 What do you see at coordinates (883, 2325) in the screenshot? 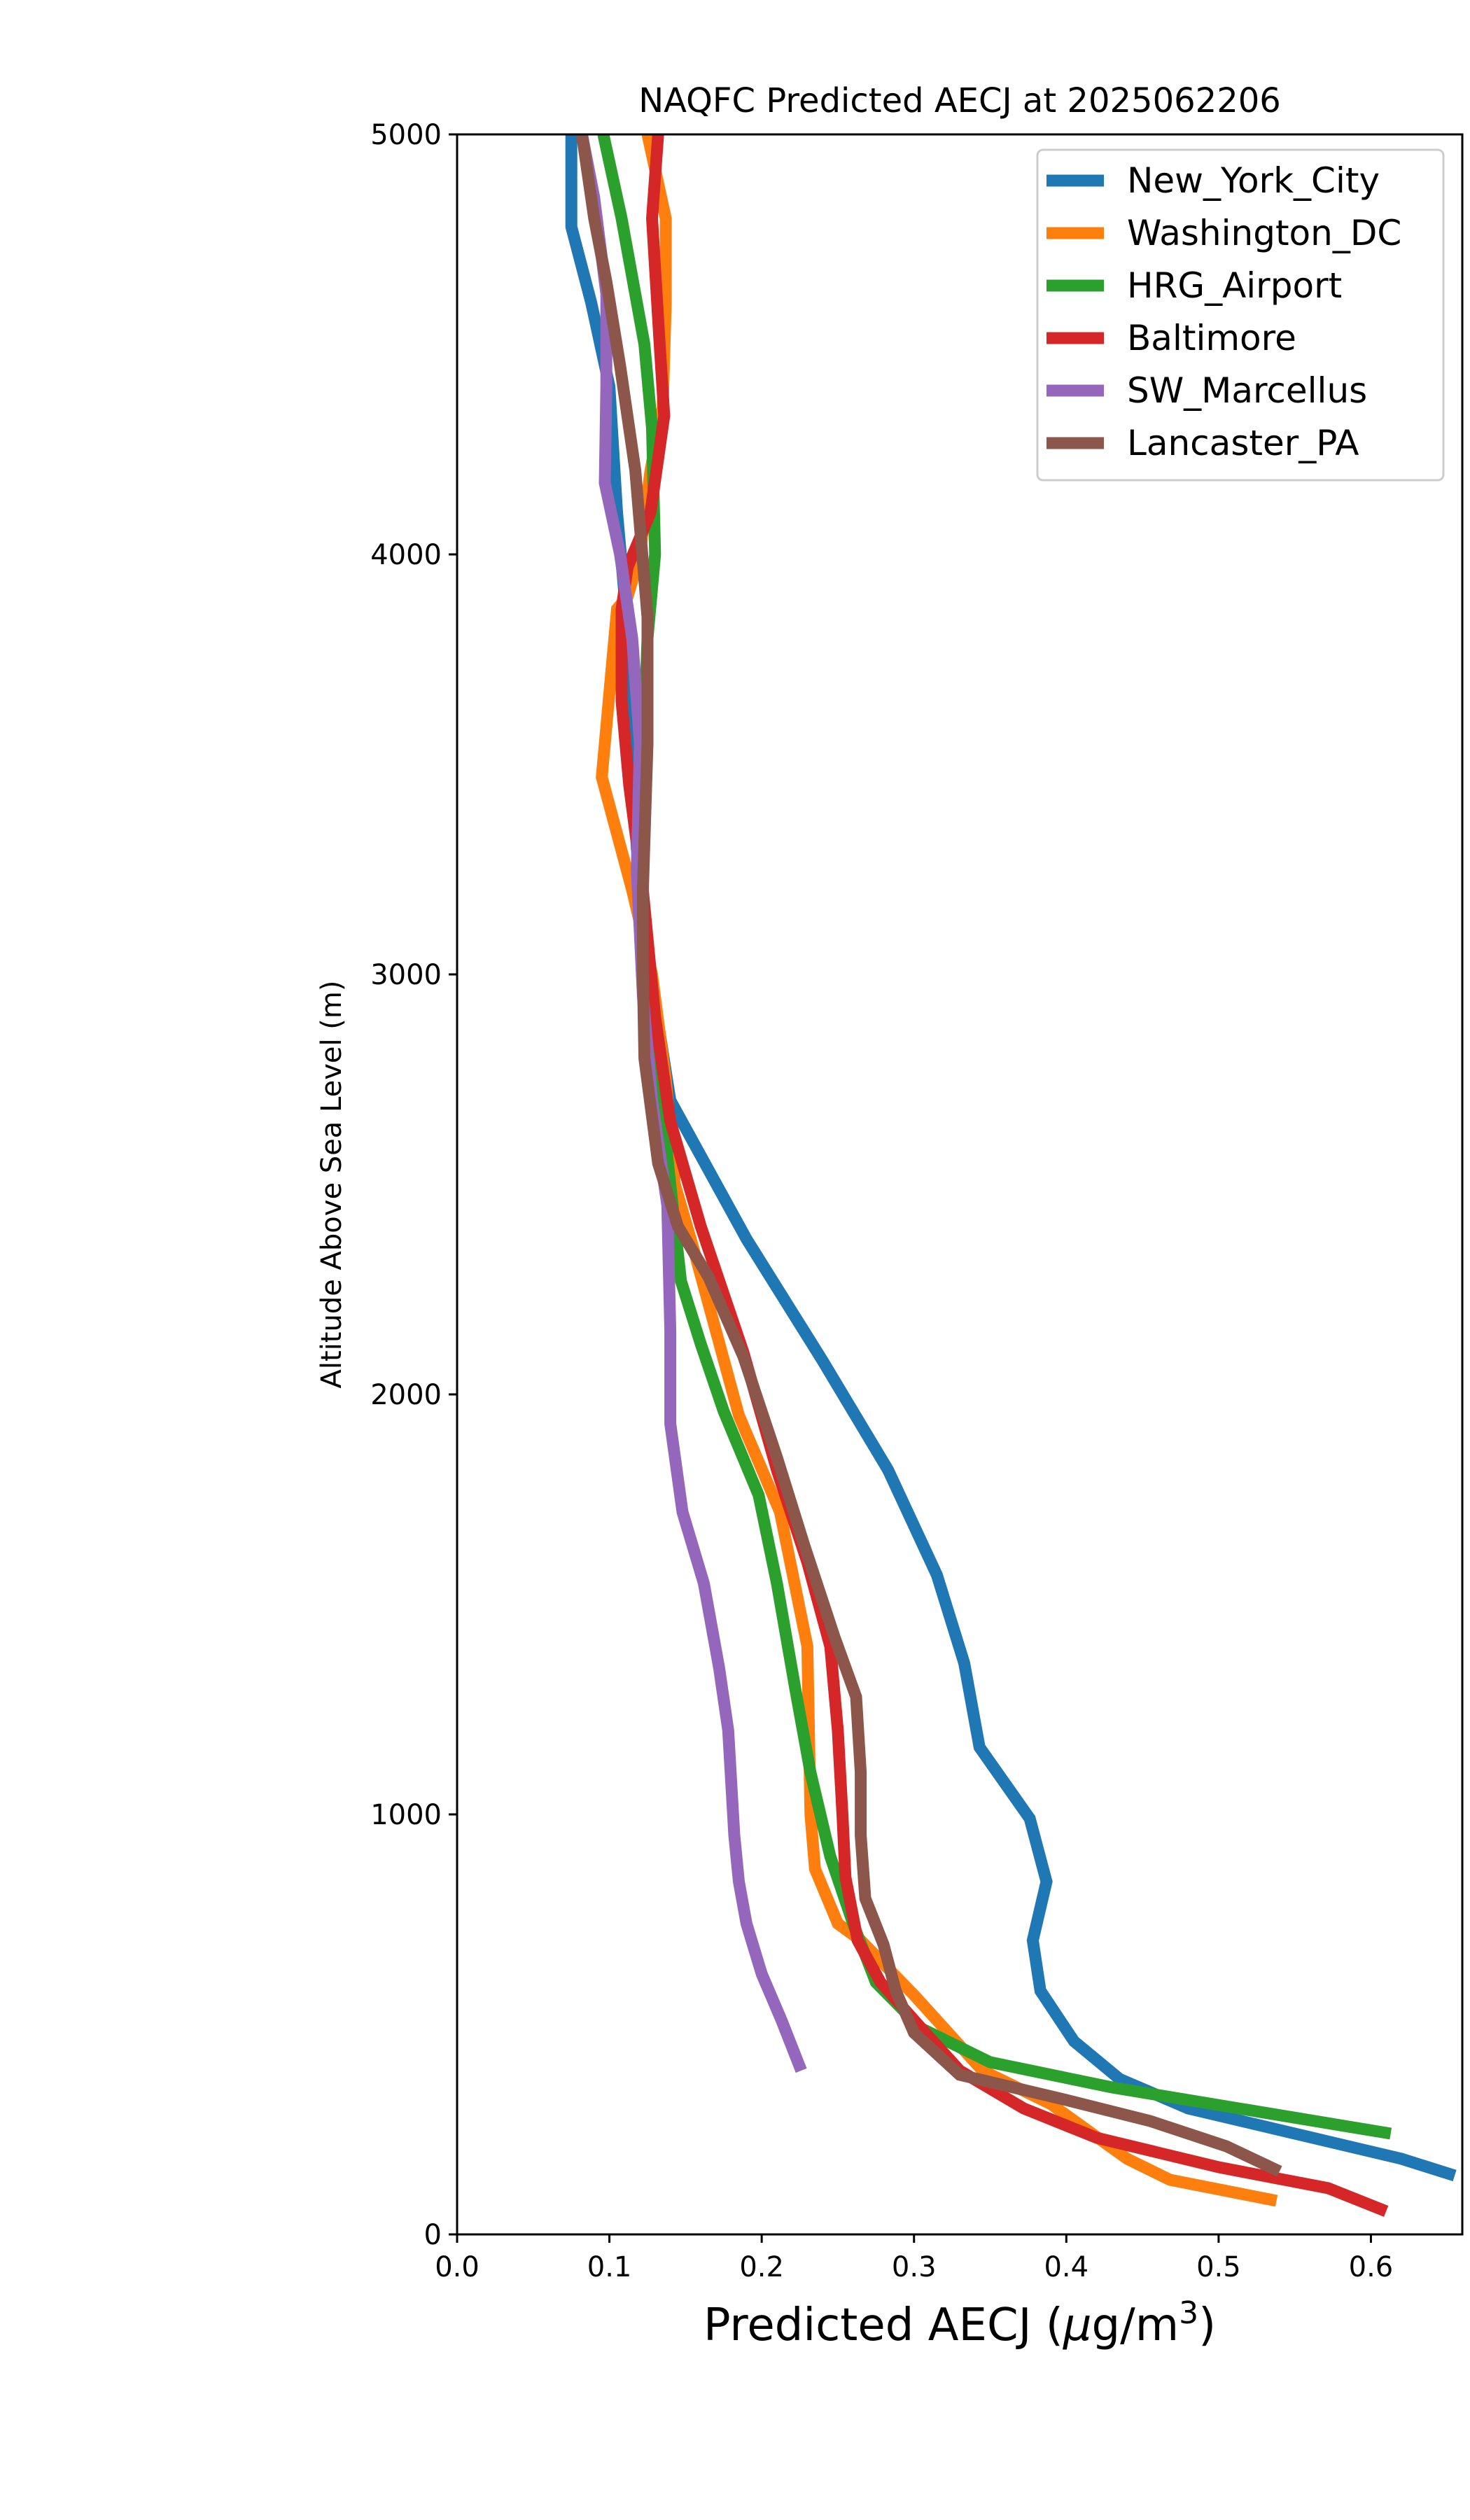
I see `x-axis-title-main: Predicted AECJ (` at bounding box center [883, 2325].